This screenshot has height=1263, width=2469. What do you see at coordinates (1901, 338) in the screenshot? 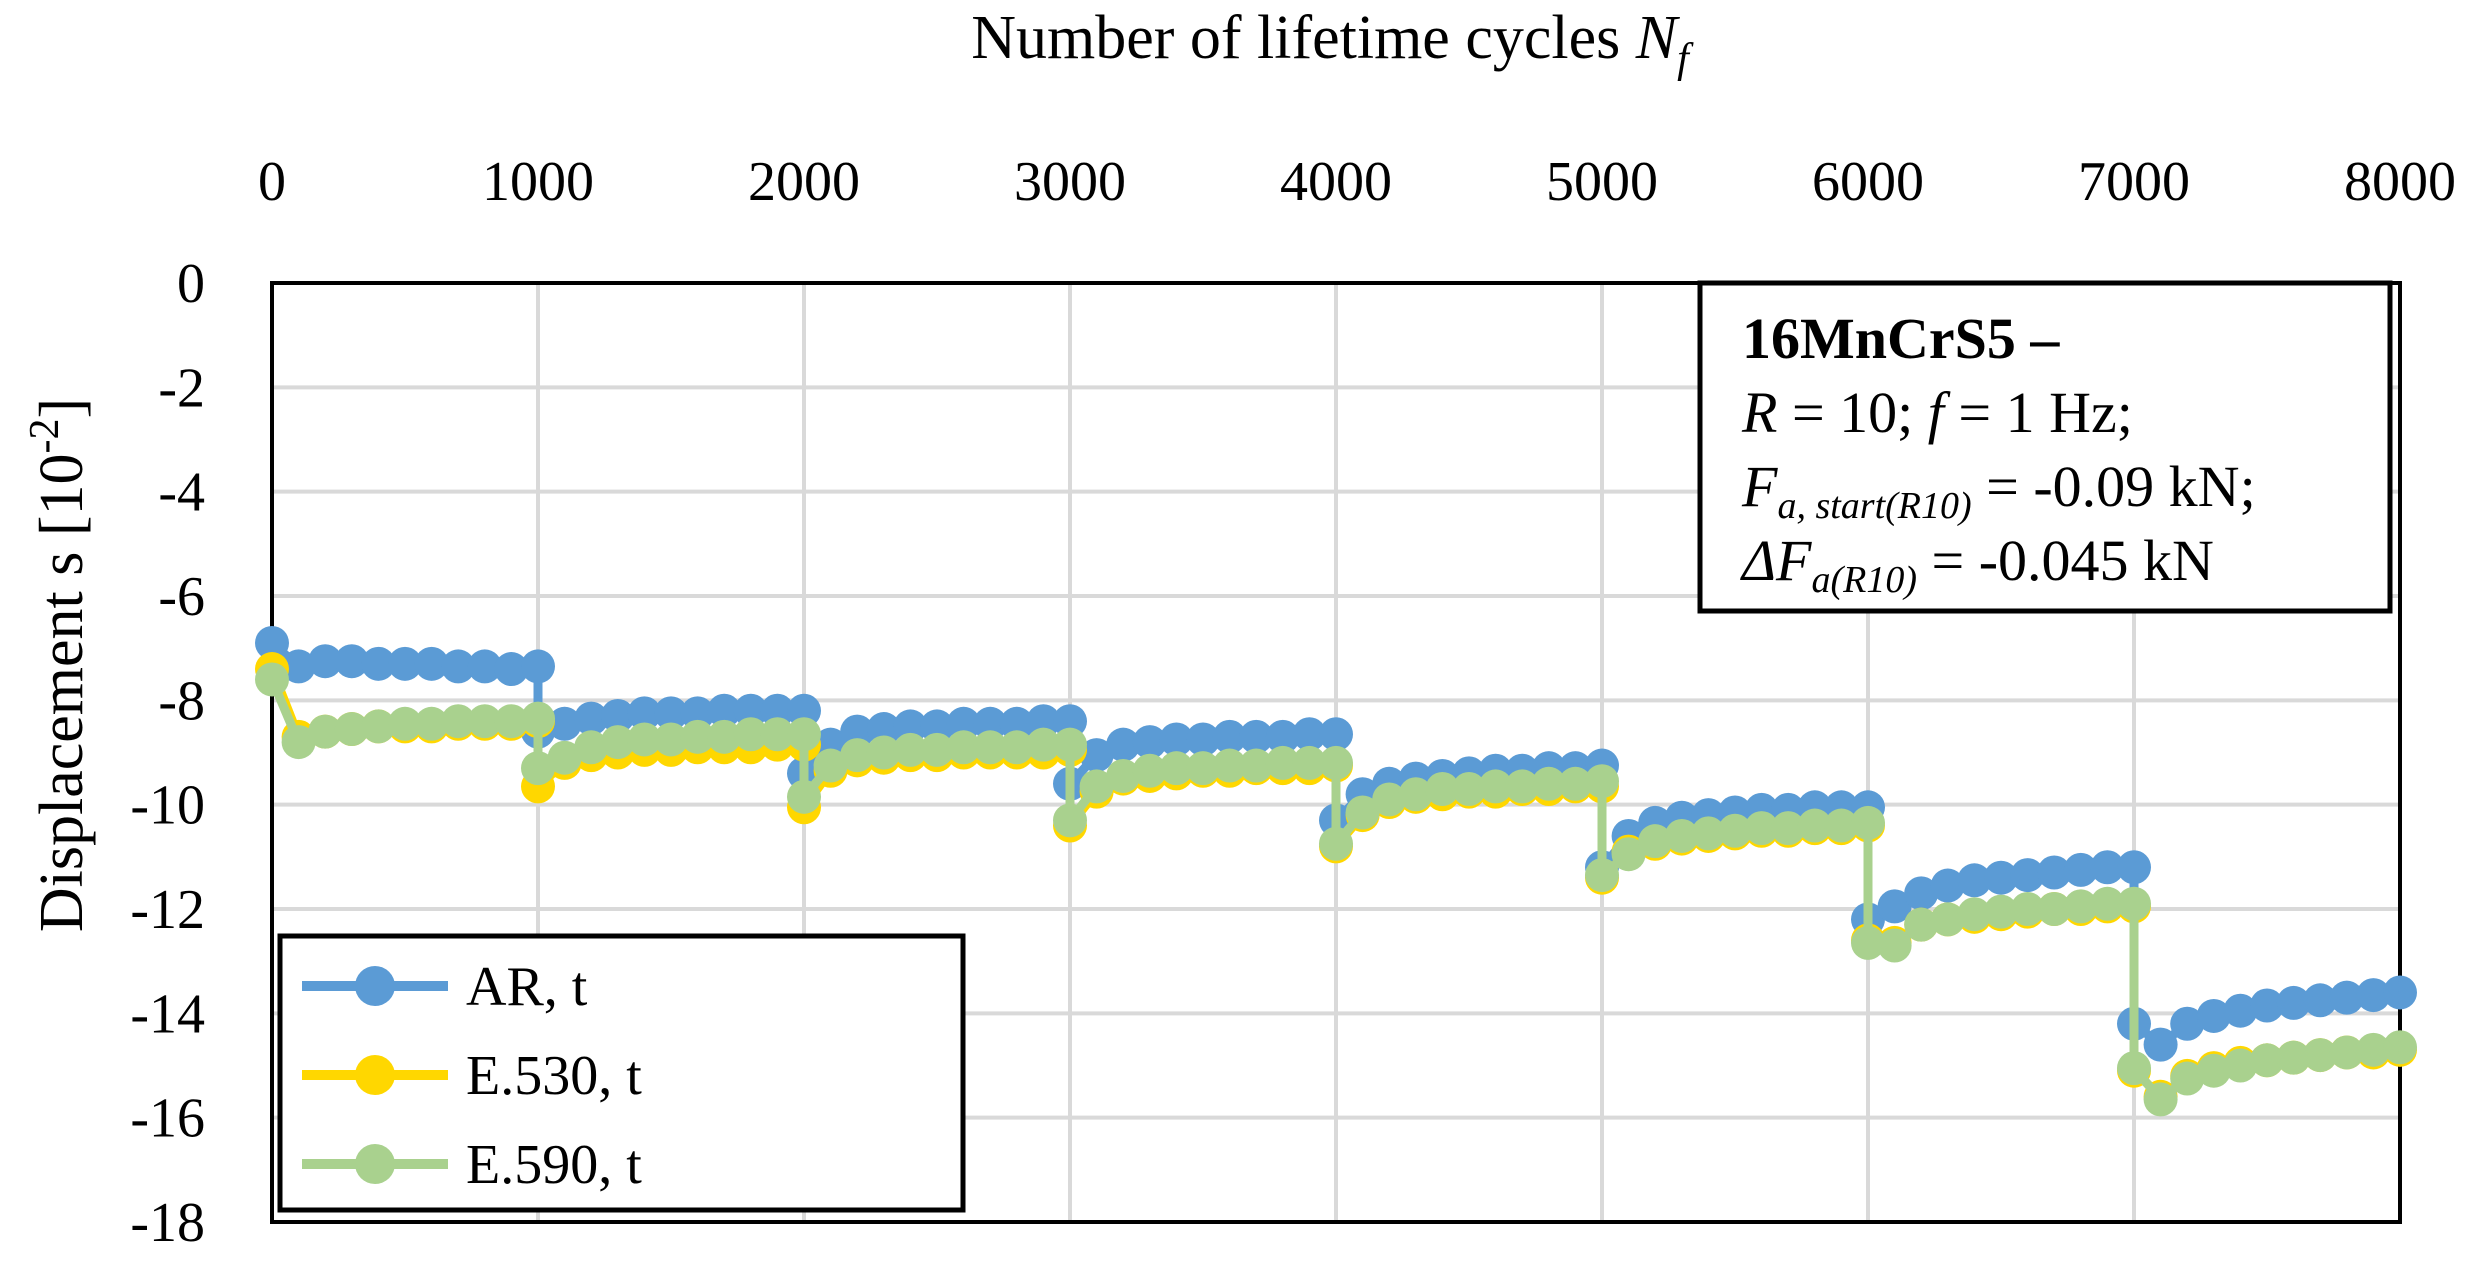
I see `annotation-line-1: 16MnCrS5 –` at bounding box center [1901, 338].